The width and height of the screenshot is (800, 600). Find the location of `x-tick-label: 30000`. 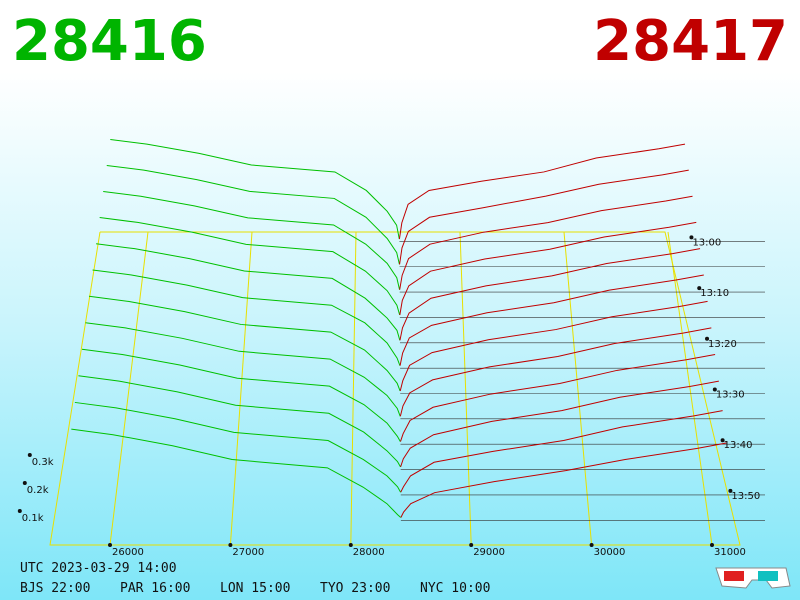

x-tick-label: 30000 is located at coordinates (610, 552).